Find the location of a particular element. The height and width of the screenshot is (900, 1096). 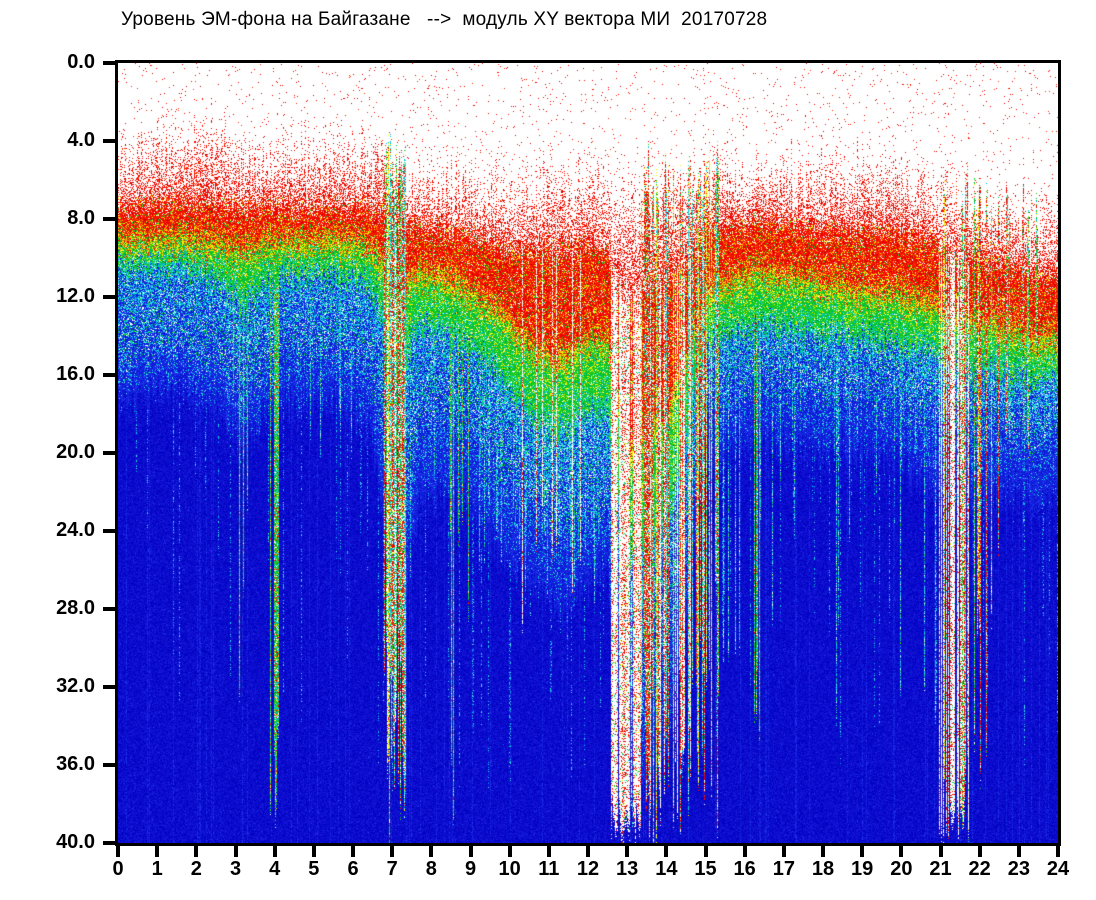

y-tick-label: 32.0 is located at coordinates (75, 686).